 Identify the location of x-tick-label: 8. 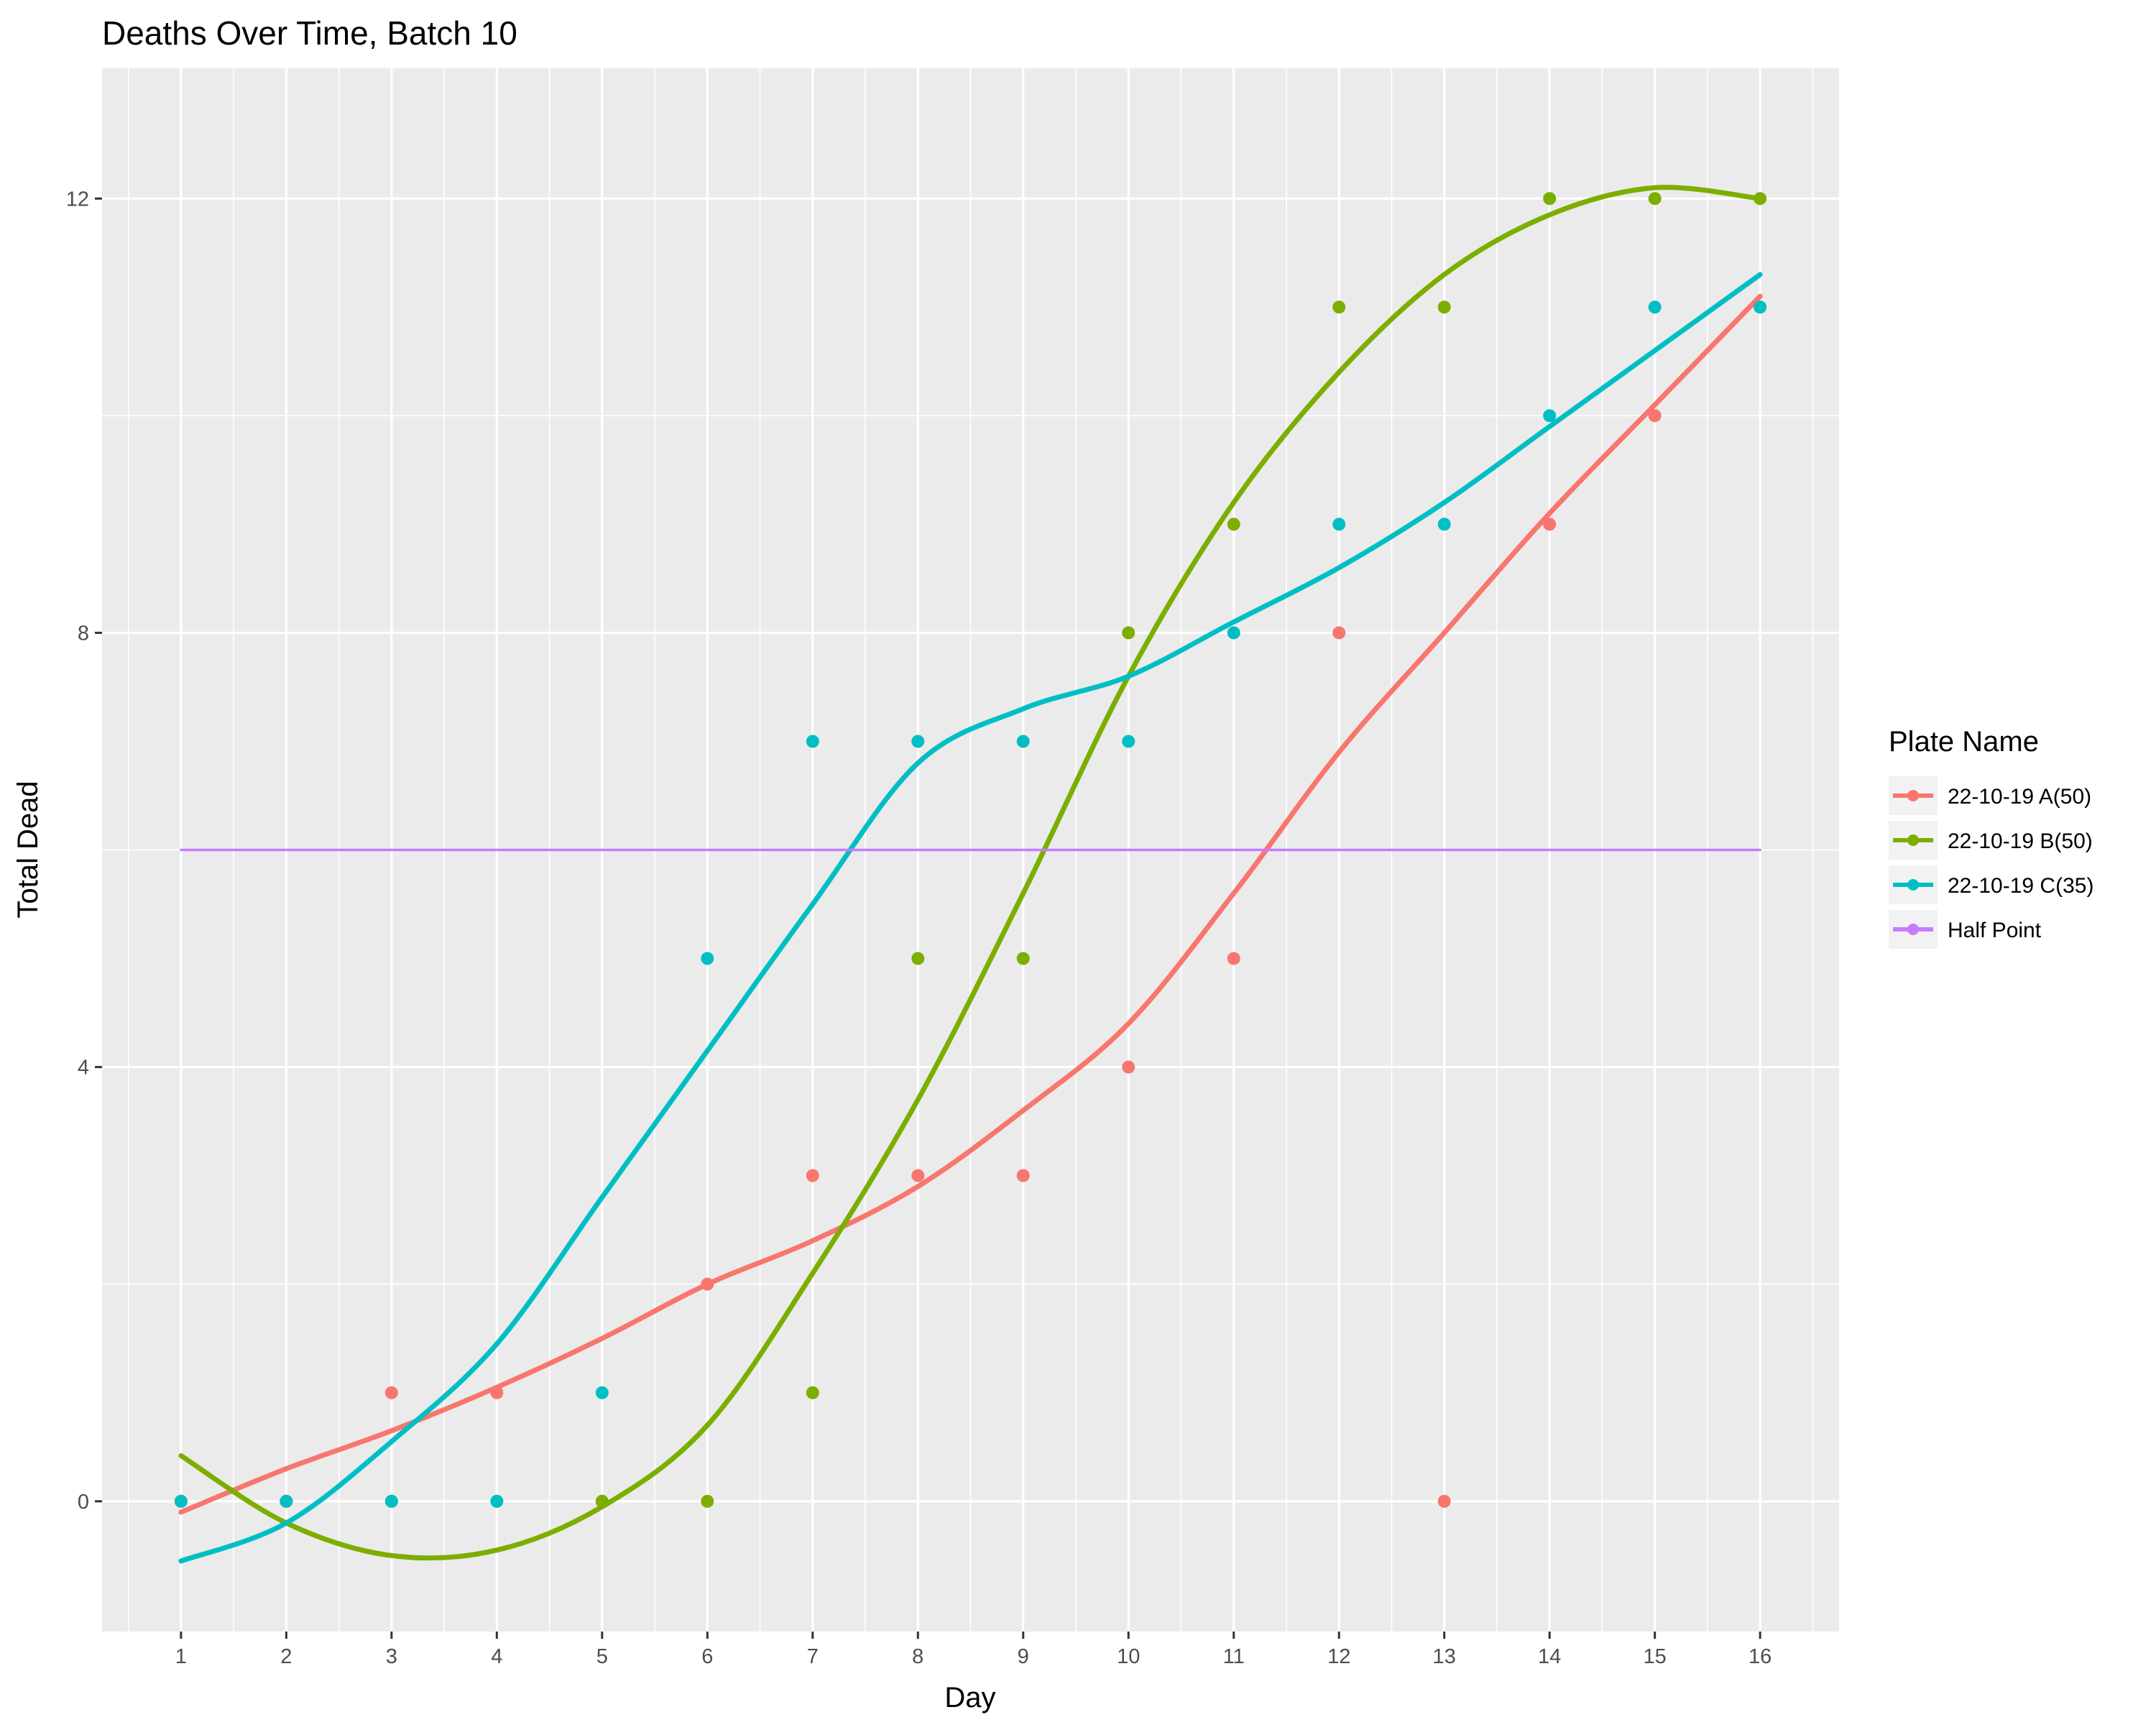
(917, 1656).